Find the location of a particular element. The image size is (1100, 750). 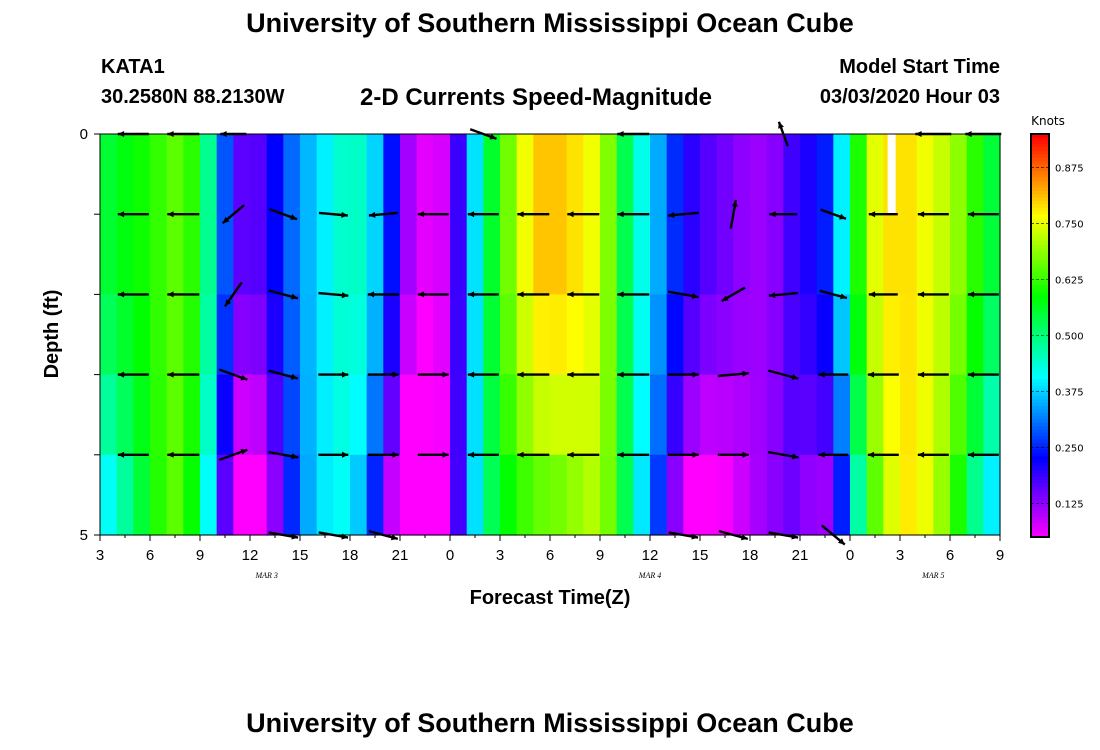

x-tick-label: 3 is located at coordinates (900, 555).